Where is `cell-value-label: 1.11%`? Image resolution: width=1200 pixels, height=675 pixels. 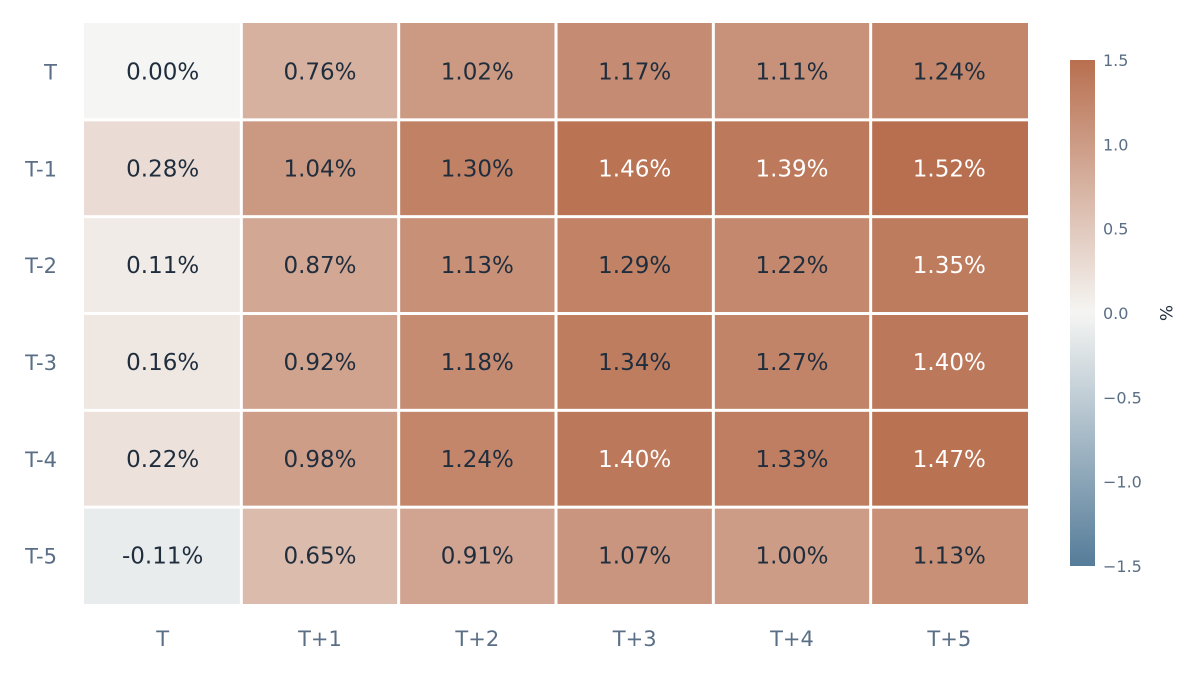
cell-value-label: 1.11% is located at coordinates (791, 72).